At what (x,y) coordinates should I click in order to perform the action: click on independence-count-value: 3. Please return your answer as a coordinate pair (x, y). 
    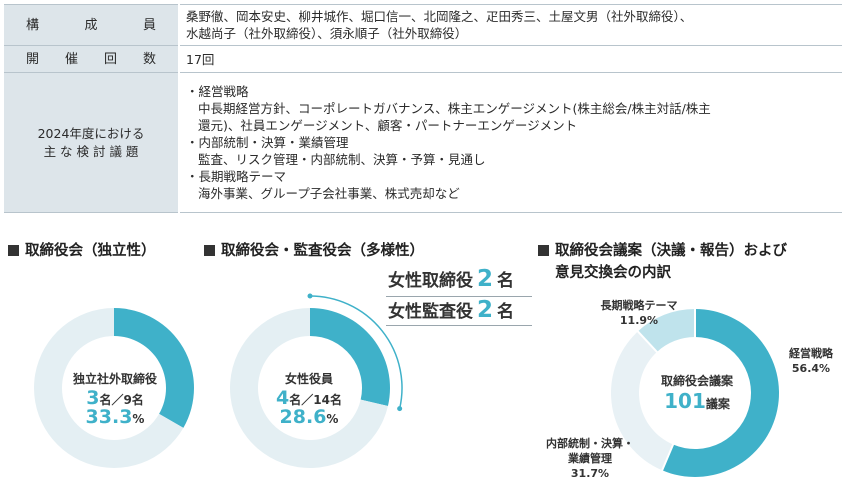
    Looking at the image, I should click on (93, 398).